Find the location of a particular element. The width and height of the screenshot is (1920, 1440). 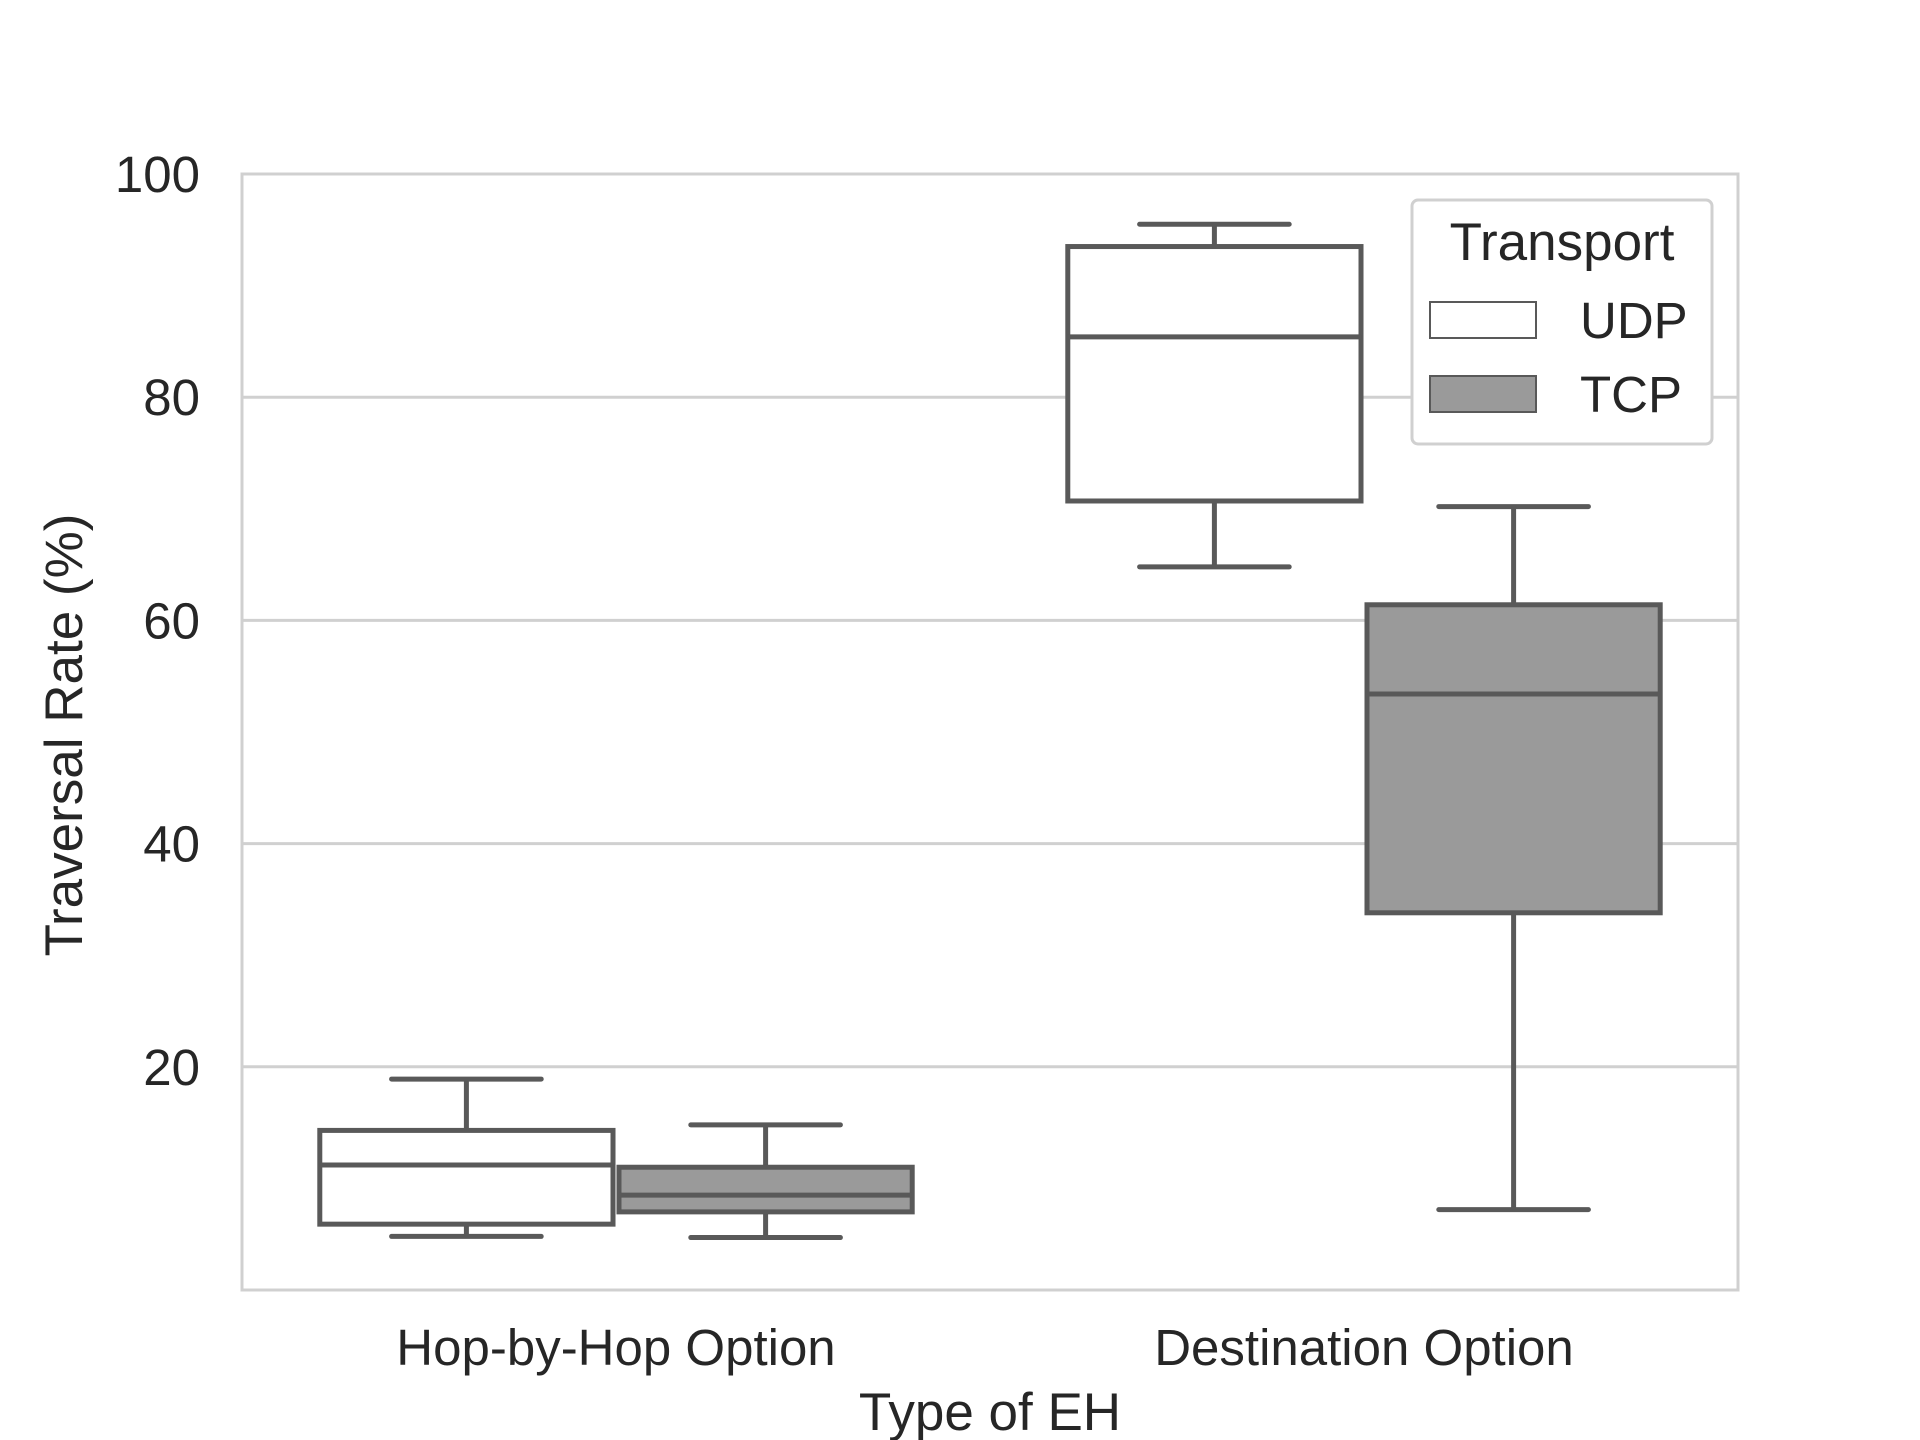

x-tick-labels: Hop-by-Hop Option Destination Option is located at coordinates (984, 1347).